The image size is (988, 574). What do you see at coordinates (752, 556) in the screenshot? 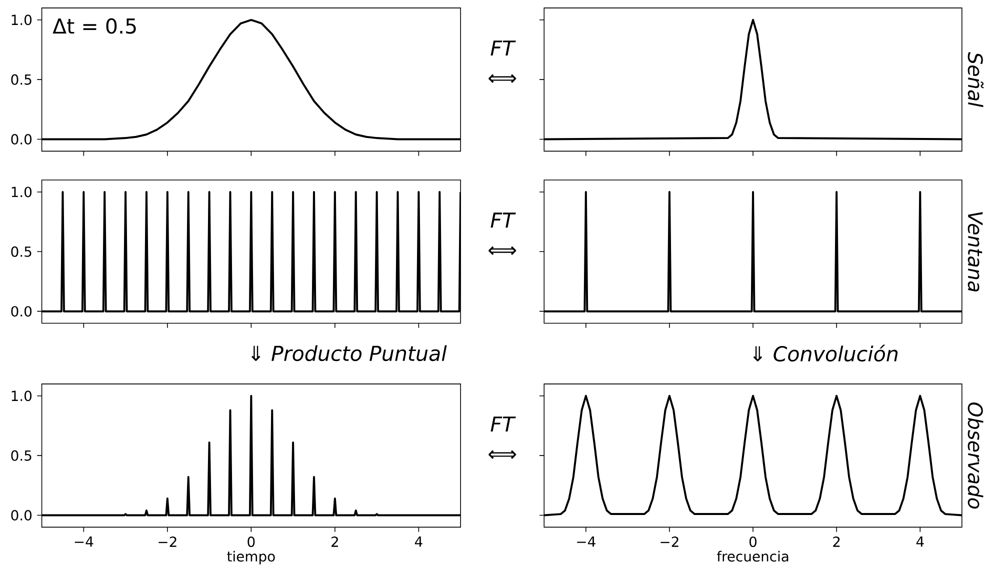
I see `x-axis-title: frecuencia` at bounding box center [752, 556].